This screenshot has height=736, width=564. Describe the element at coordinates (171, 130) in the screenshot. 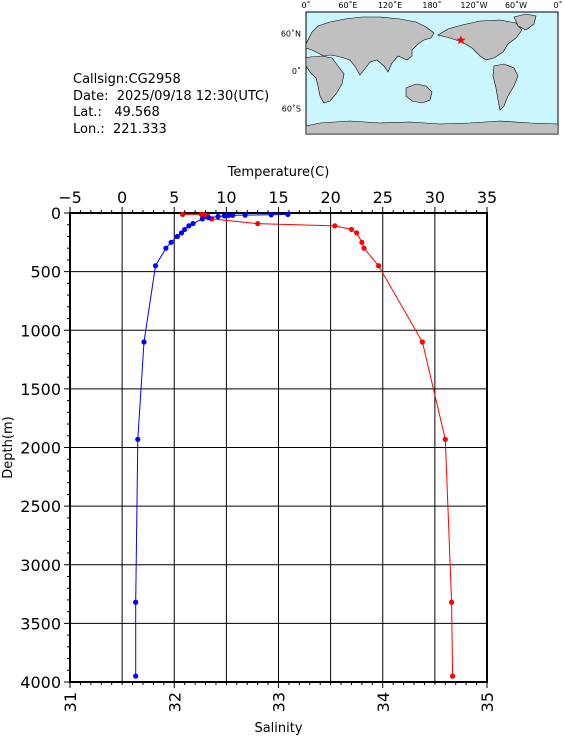

I see `lon-line: Lon.: 221.333` at that location.